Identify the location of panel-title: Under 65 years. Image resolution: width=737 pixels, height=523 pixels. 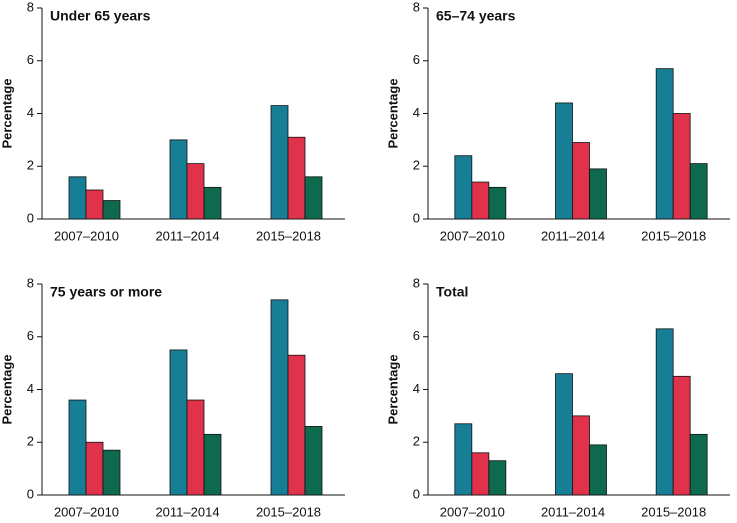
(100, 16).